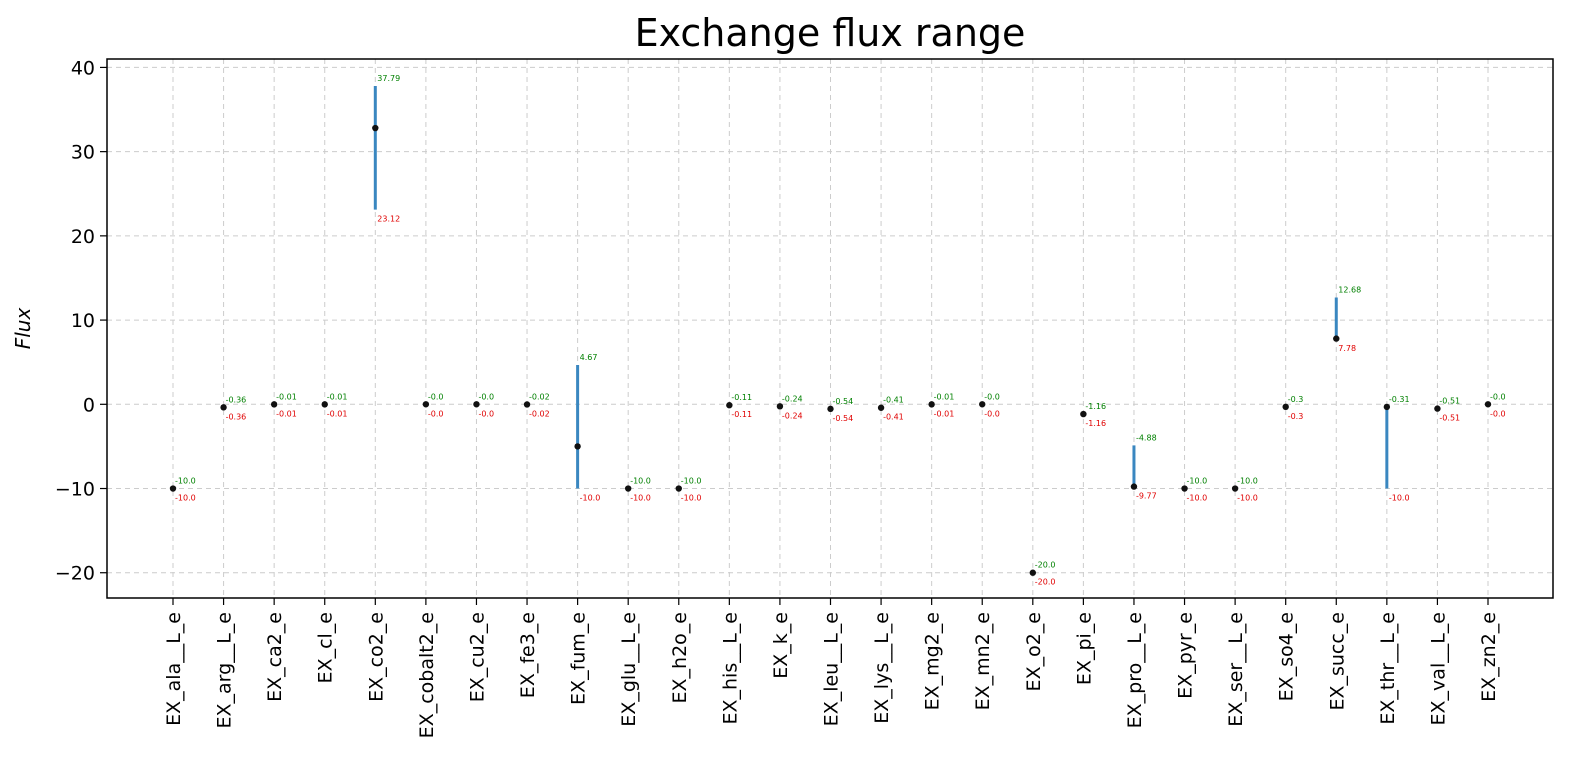 The height and width of the screenshot is (783, 1584). Describe the element at coordinates (326, 647) in the screenshot. I see `x-tick-label: EX_cl_e` at that location.